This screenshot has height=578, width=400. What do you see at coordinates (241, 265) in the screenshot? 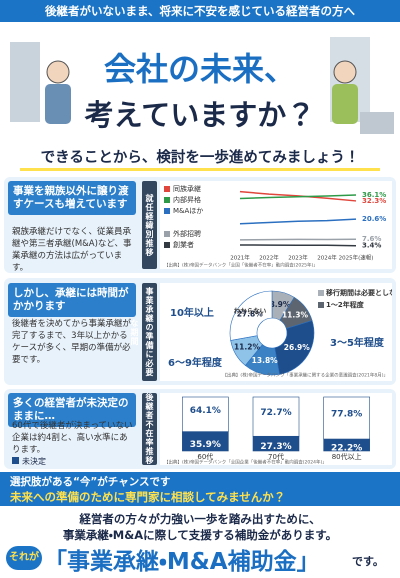
I see `source-note: 【出典】(株)帝国データバンク「全国「後継者不在率」動向調査(2025年)」` at bounding box center [241, 265].